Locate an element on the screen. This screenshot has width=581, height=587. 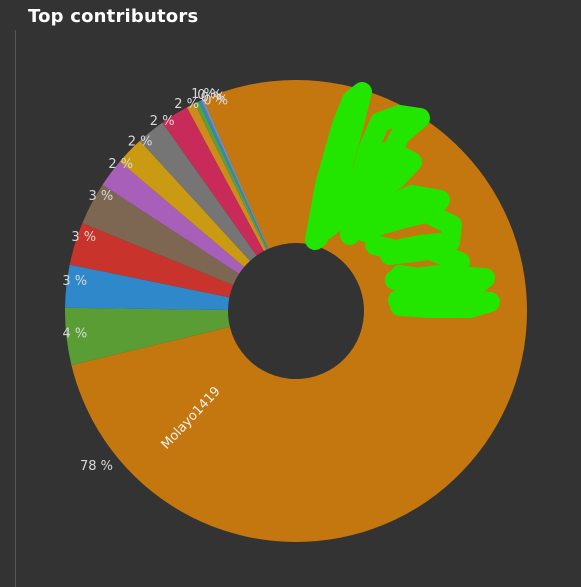
slice-percent-label: 4 % is located at coordinates (74, 333).